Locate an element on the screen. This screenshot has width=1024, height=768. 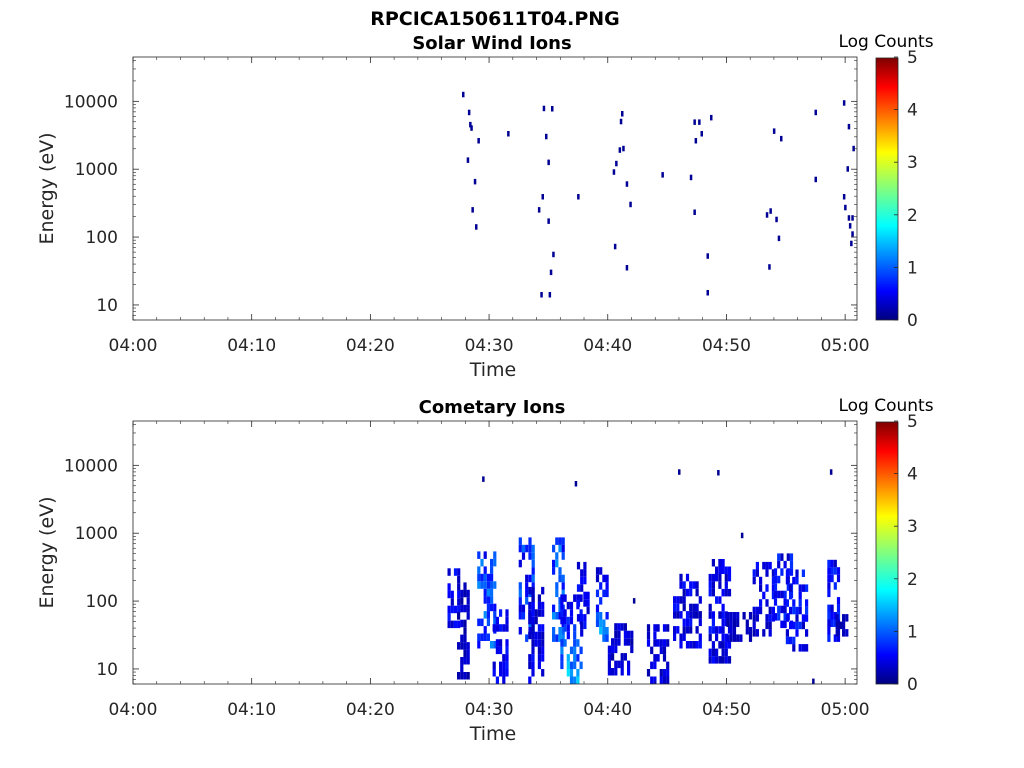
panel-title: Cometary Ions is located at coordinates (492, 407).